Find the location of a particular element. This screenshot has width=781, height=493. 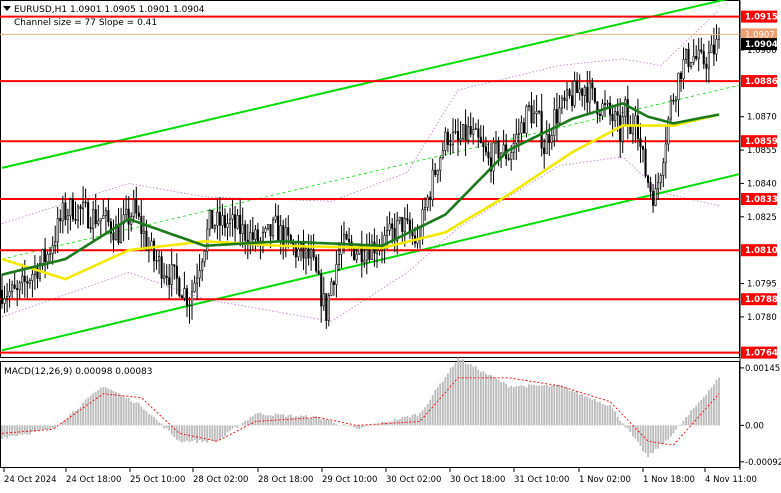

channel-info: Channel size = 77 Slope = 0.41 is located at coordinates (85, 23).